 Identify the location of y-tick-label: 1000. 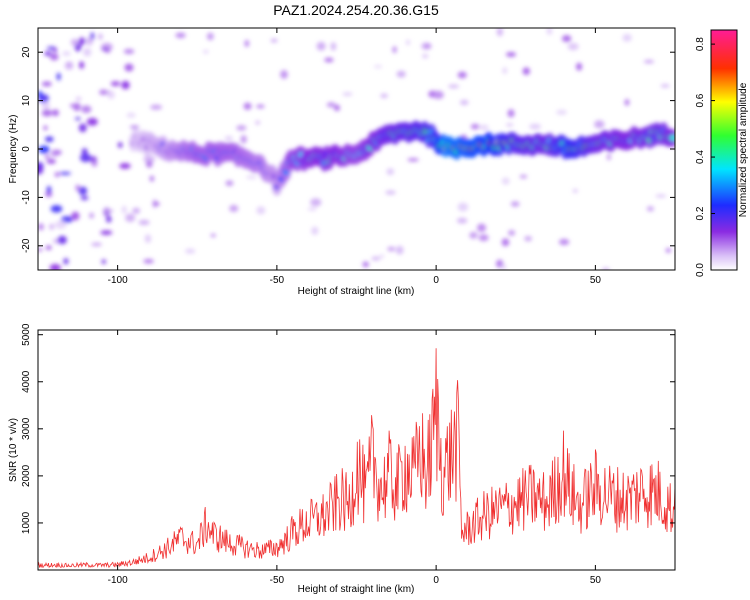
(26, 522).